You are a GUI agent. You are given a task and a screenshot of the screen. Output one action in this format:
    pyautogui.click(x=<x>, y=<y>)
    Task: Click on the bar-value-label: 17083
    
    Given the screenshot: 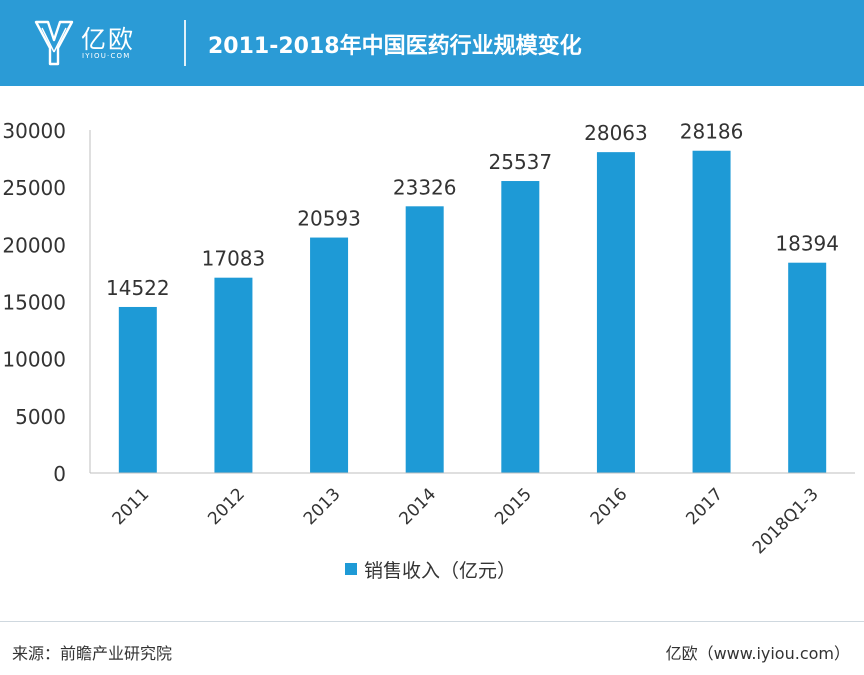 What is the action you would take?
    pyautogui.click(x=234, y=259)
    